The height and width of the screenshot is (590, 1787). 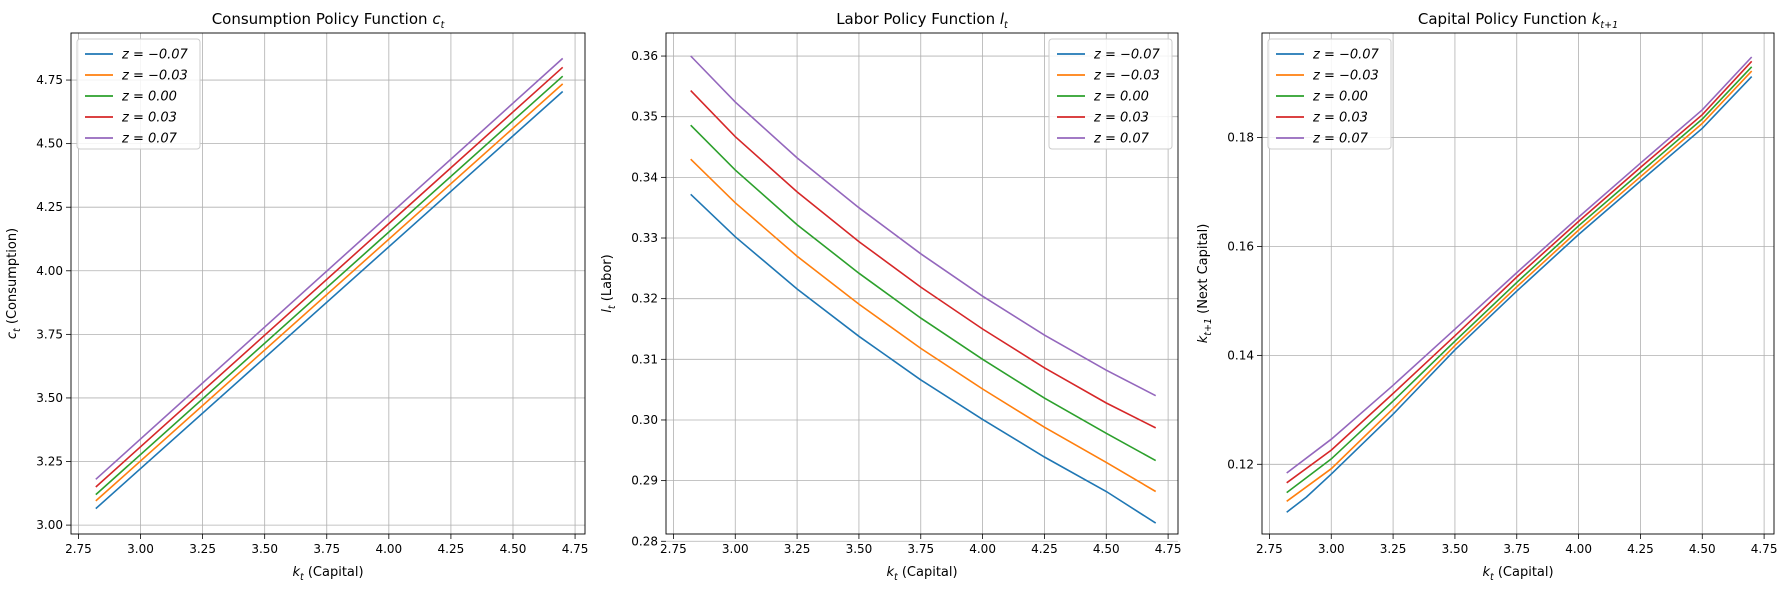 What do you see at coordinates (918, 19) in the screenshot?
I see `chart-title-text: Labor Policy Function` at bounding box center [918, 19].